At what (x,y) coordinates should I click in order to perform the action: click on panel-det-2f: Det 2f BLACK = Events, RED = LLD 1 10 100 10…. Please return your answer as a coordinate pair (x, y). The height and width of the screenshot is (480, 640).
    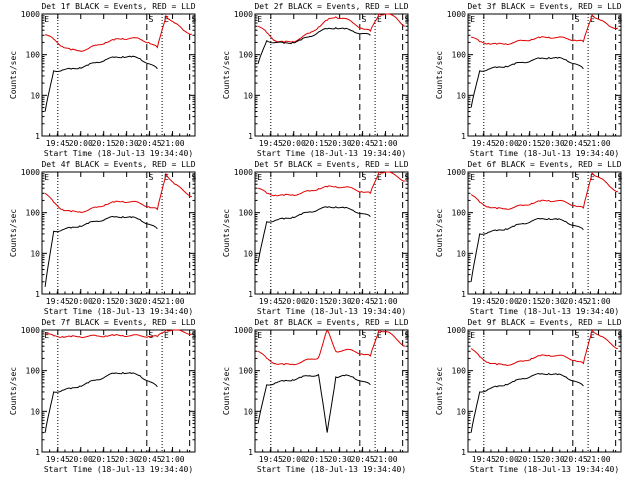
    Looking at the image, I should click on (315, 80).